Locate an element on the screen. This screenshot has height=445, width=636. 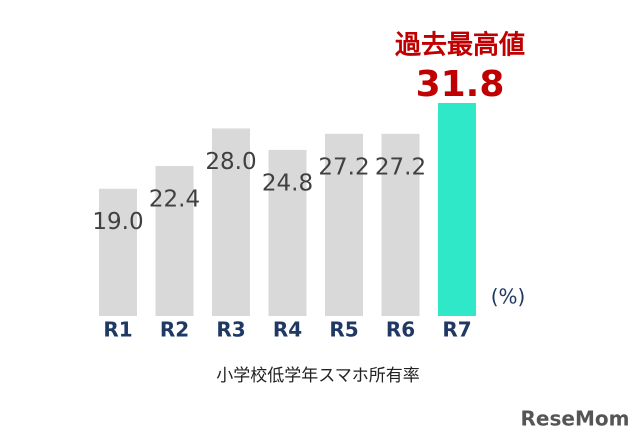
value-label: 31.8 is located at coordinates (460, 84).